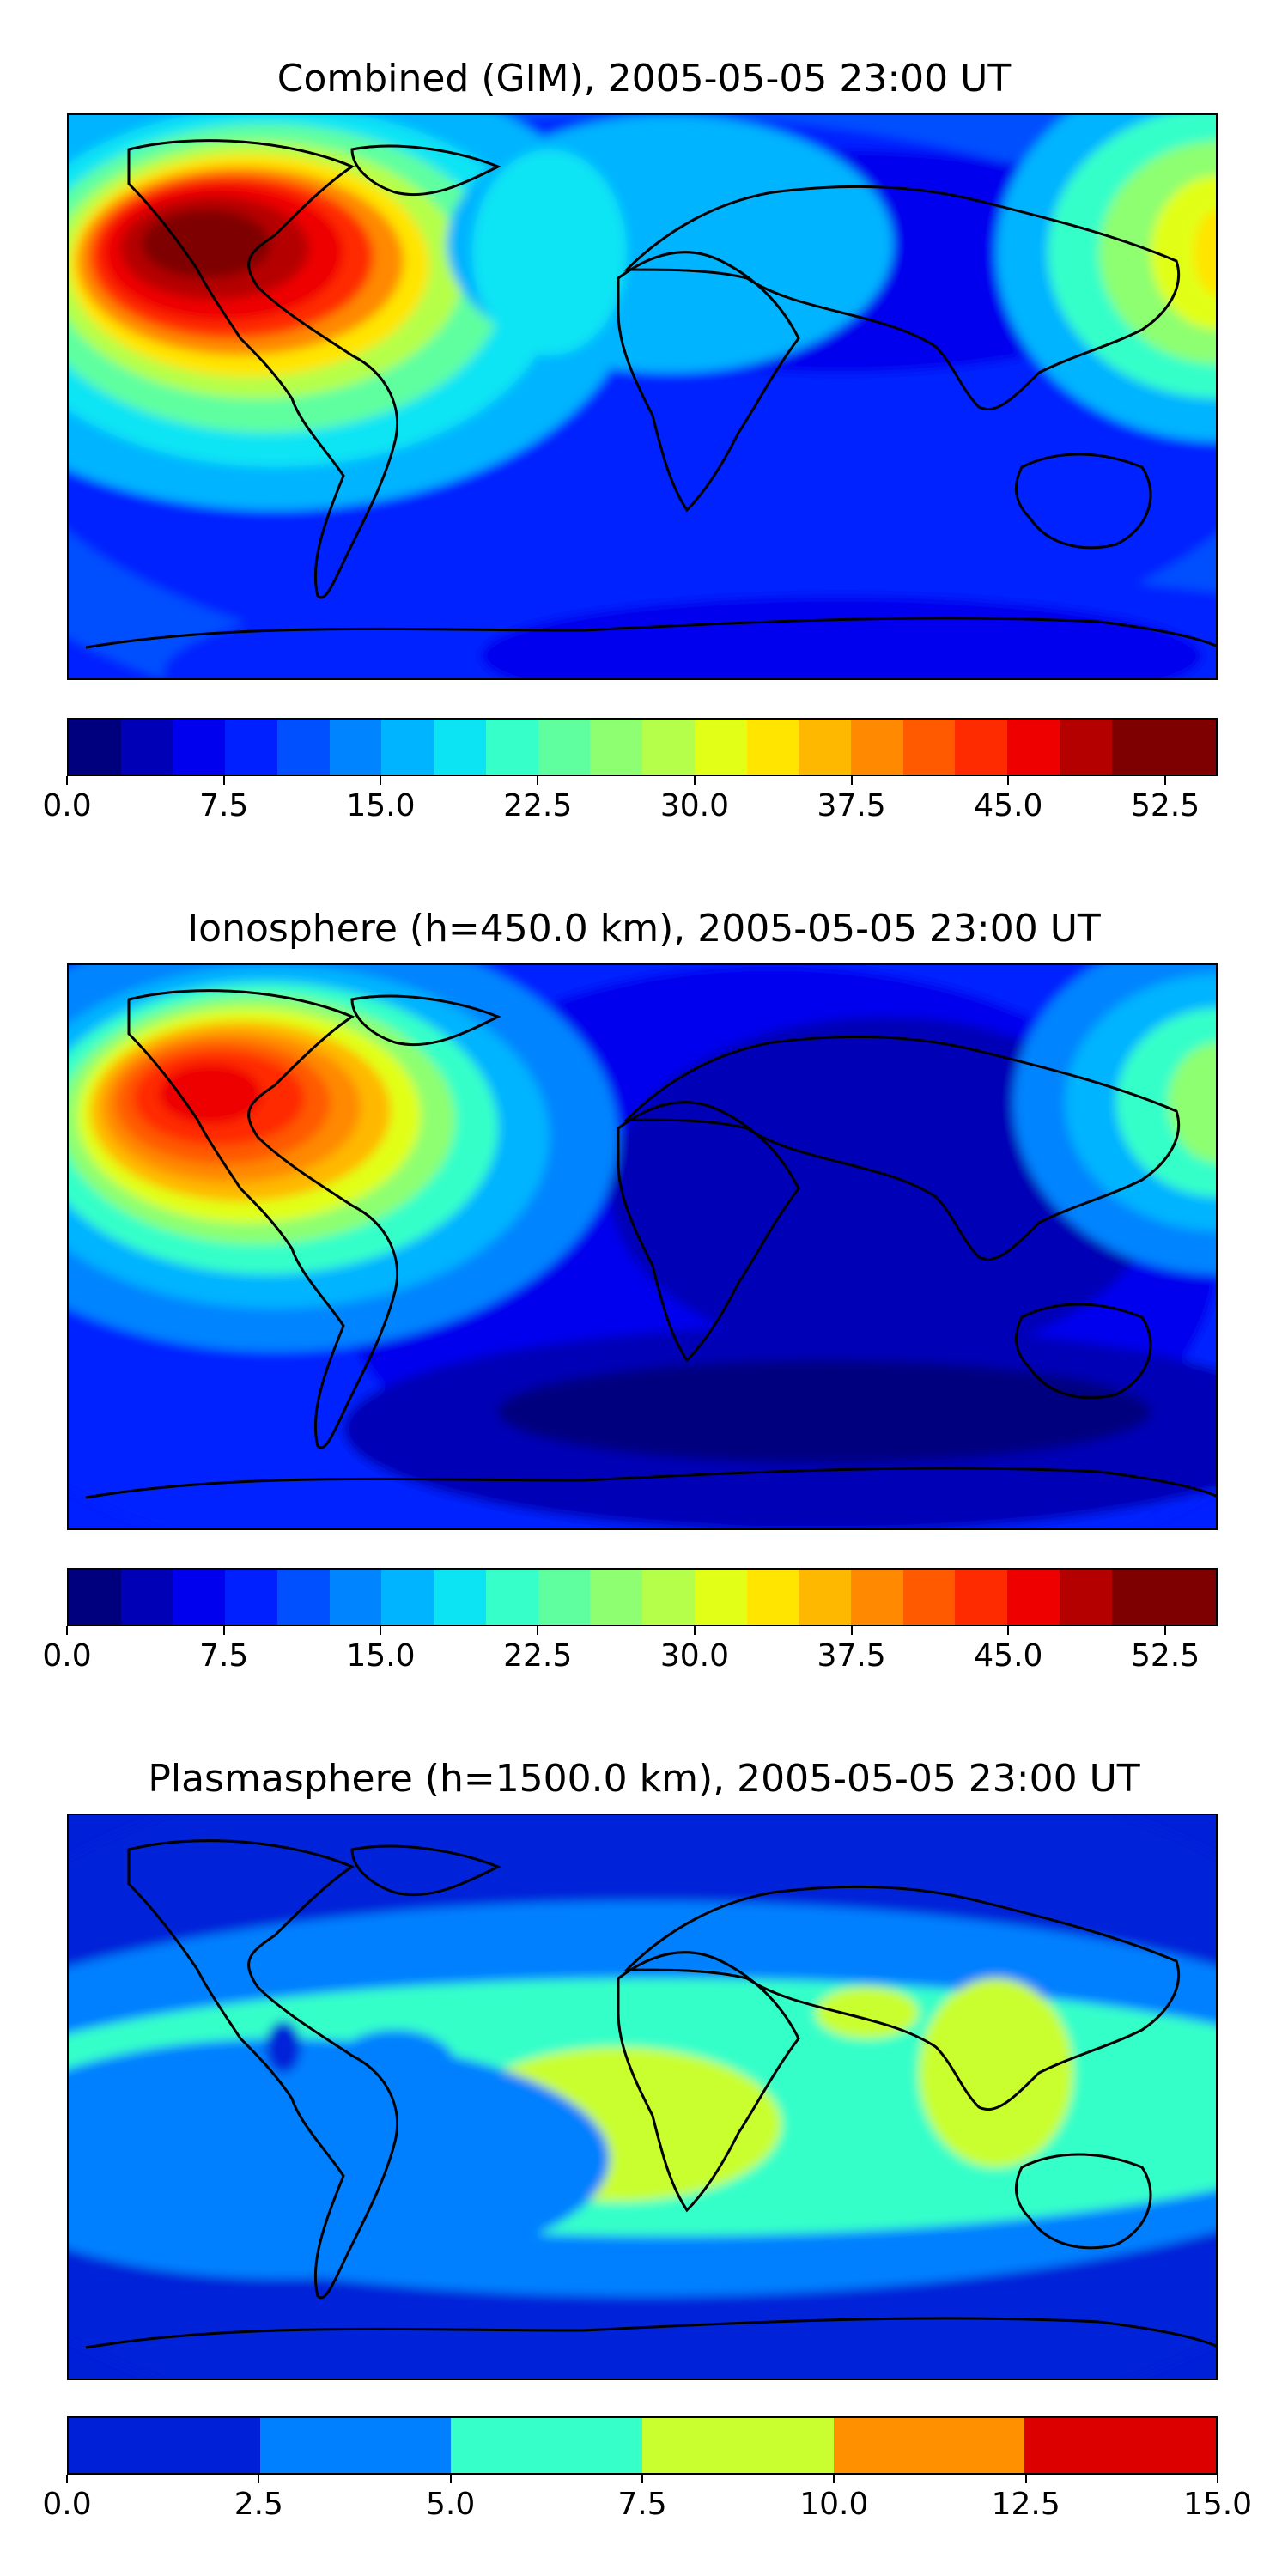 The width and height of the screenshot is (1288, 2576). Describe the element at coordinates (852, 806) in the screenshot. I see `colorbar-tick-label: 37.5` at that location.